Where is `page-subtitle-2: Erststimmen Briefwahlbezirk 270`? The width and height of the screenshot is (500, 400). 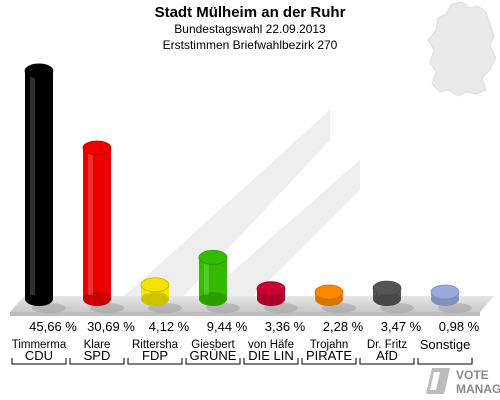 page-subtitle-2: Erststimmen Briefwahlbezirk 270 is located at coordinates (250, 45).